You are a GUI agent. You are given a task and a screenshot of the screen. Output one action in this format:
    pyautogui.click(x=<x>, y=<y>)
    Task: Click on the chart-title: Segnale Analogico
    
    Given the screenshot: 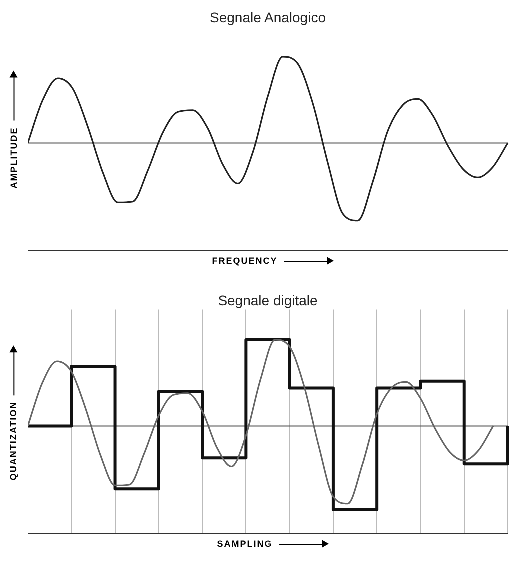 What is the action you would take?
    pyautogui.click(x=268, y=17)
    